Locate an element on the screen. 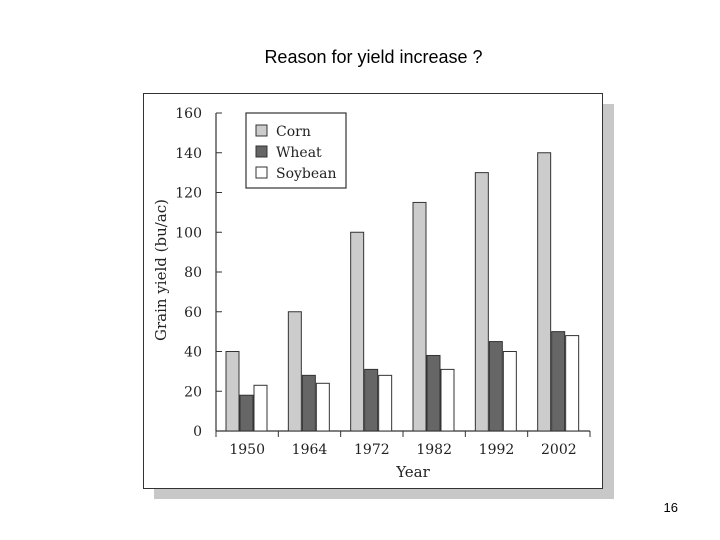  x-tick-label: 2002 is located at coordinates (559, 450).